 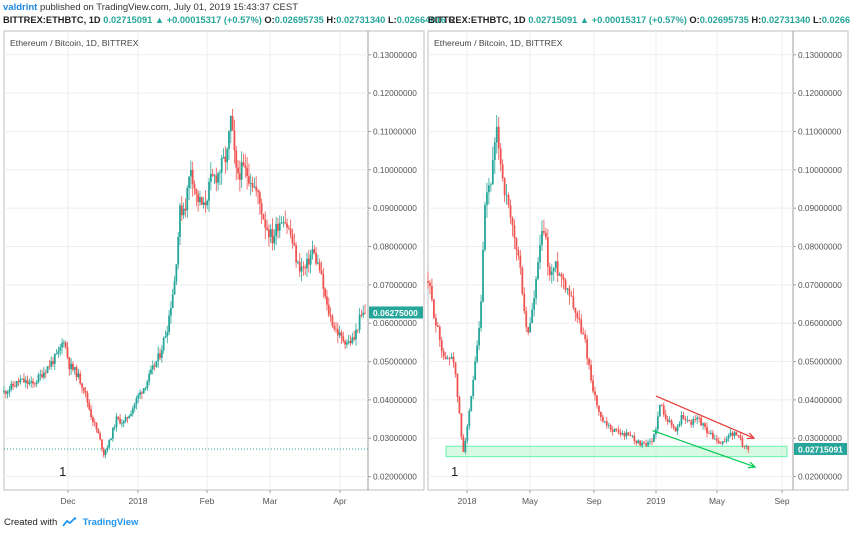 I want to click on created-with-text: Created with, so click(x=31, y=522).